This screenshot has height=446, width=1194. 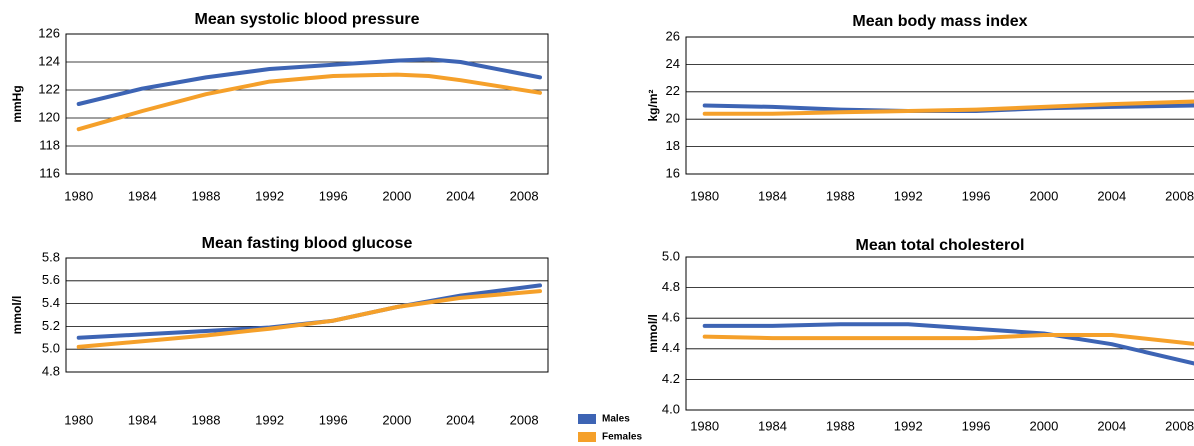 I want to click on y-tick-label: 20, so click(x=673, y=118).